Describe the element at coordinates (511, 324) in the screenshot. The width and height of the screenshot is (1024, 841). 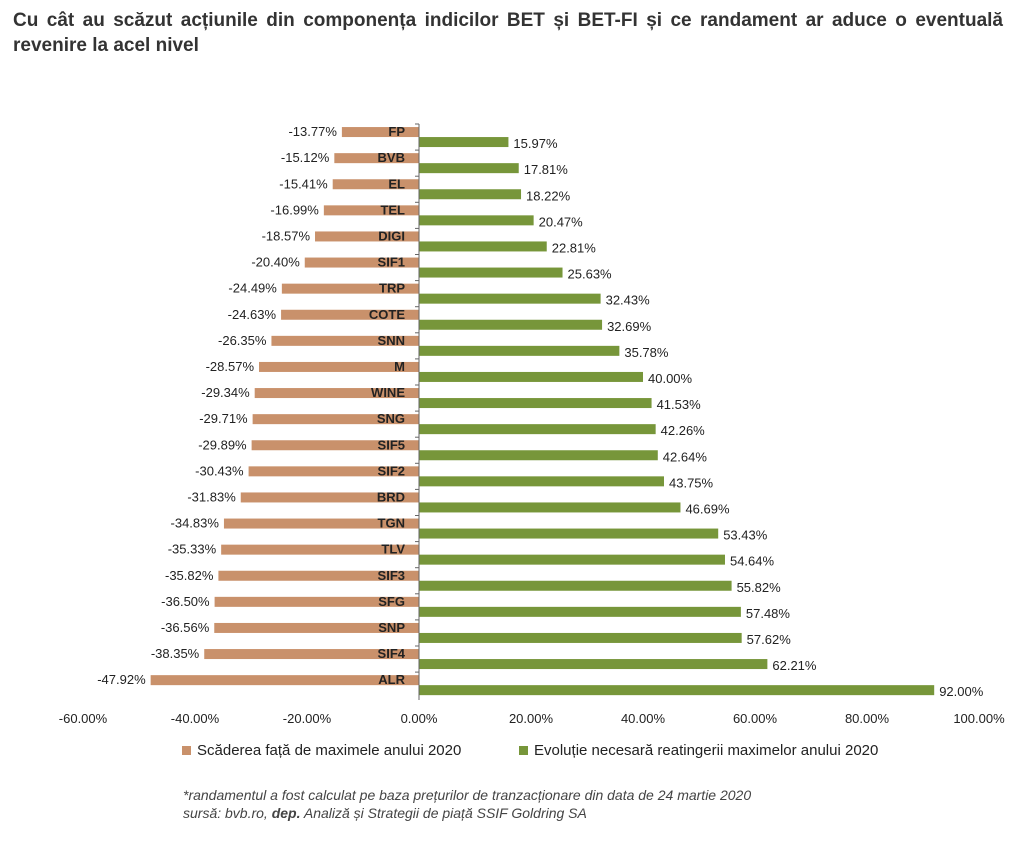
I see `bar-recovery-cote` at that location.